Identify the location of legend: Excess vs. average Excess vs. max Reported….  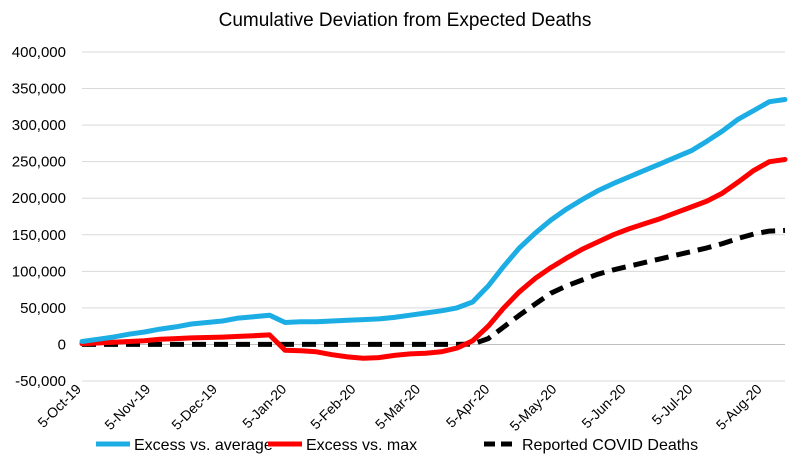
(397, 445).